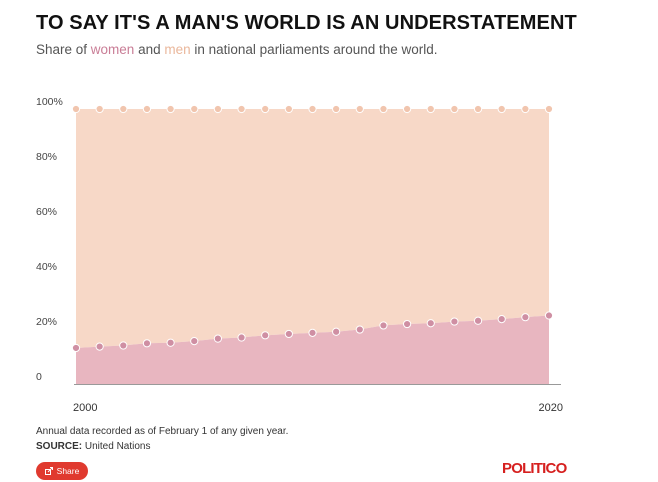 The width and height of the screenshot is (658, 482). Describe the element at coordinates (454, 109) in the screenshot. I see `men-point-2016` at that location.